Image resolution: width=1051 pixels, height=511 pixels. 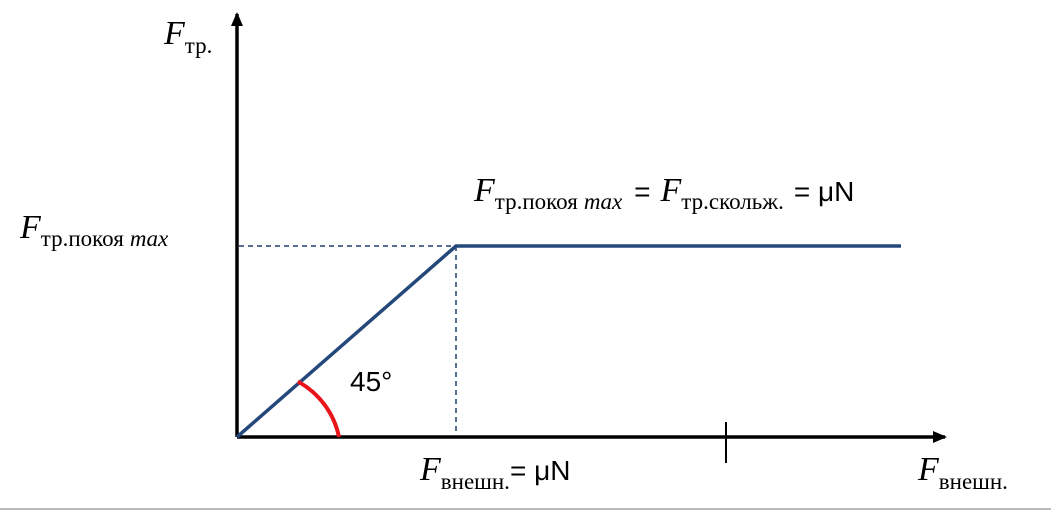 I want to click on x-point-label: Fвнешн.= μN, so click(x=494, y=472).